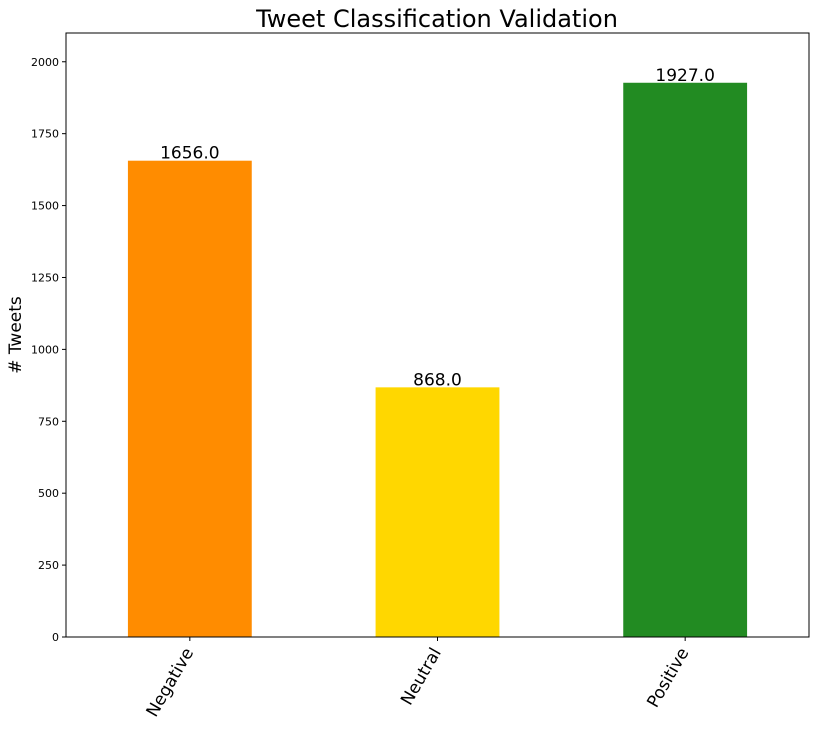 The width and height of the screenshot is (818, 735). Describe the element at coordinates (436, 19) in the screenshot. I see `chart-title: Tweet Classification Validation` at that location.